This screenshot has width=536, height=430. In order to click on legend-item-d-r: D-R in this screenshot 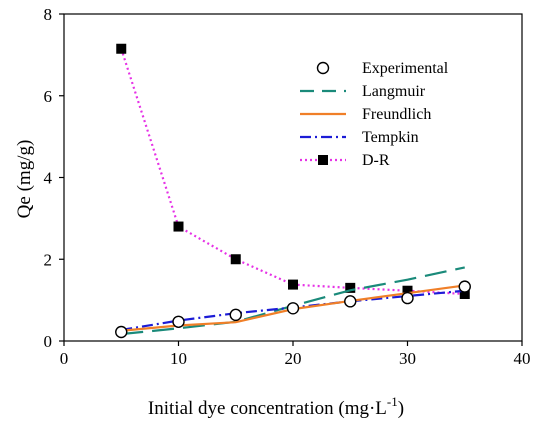, I will do `click(345, 160)`.